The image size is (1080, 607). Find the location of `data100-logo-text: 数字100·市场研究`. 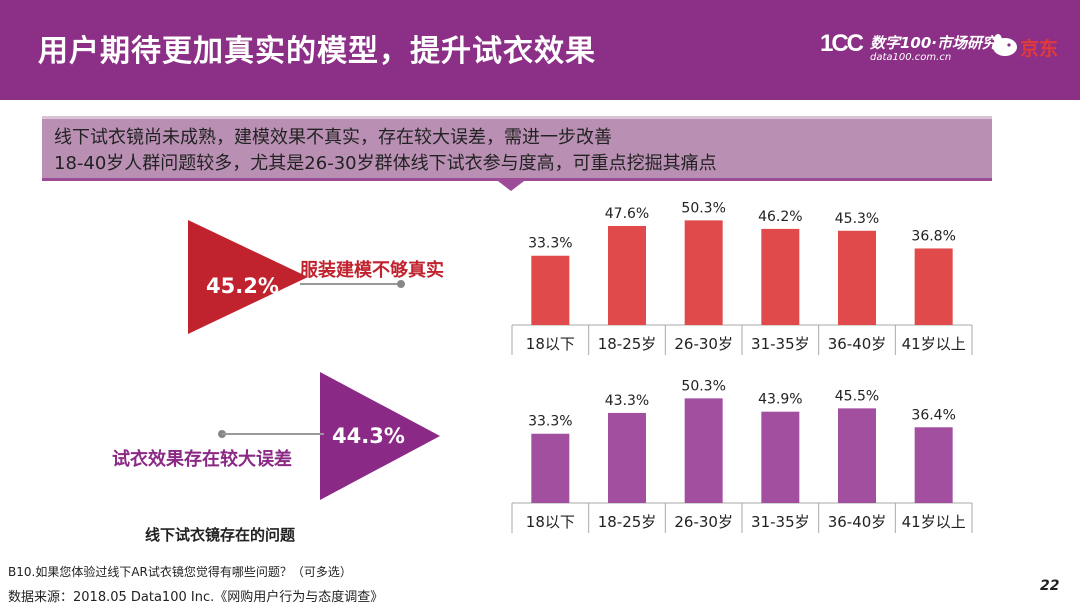

data100-logo-text: 数字100·市场研究 is located at coordinates (934, 43).